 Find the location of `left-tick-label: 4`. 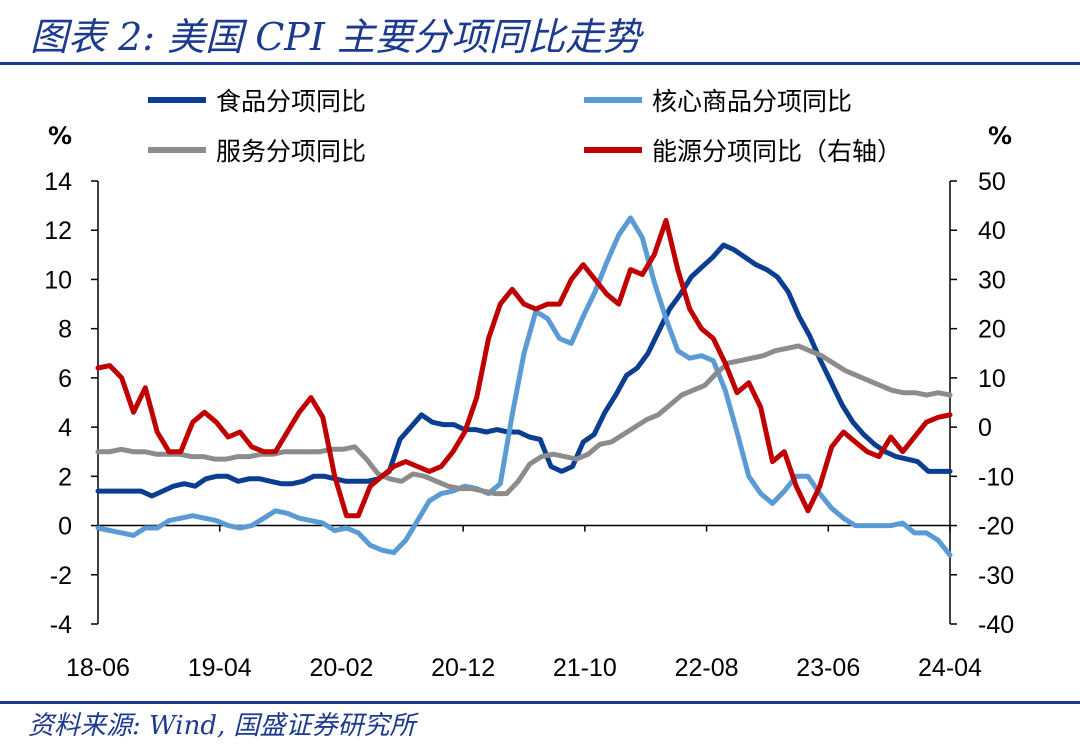

left-tick-label: 4 is located at coordinates (65, 428).